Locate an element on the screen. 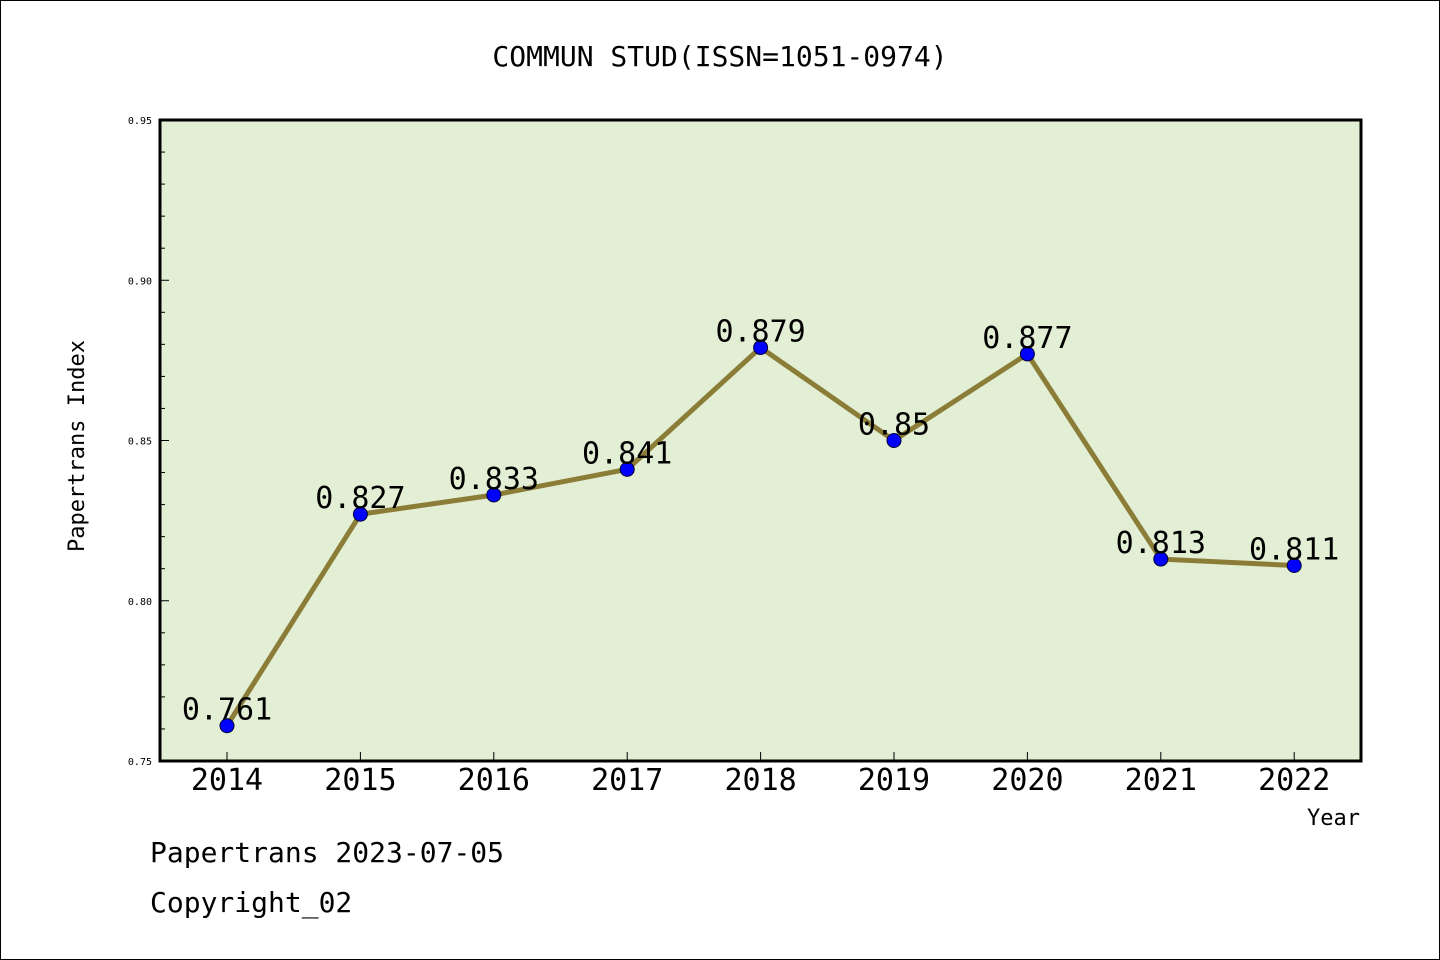 The width and height of the screenshot is (1440, 960). data-label: 0.833 is located at coordinates (494, 479).